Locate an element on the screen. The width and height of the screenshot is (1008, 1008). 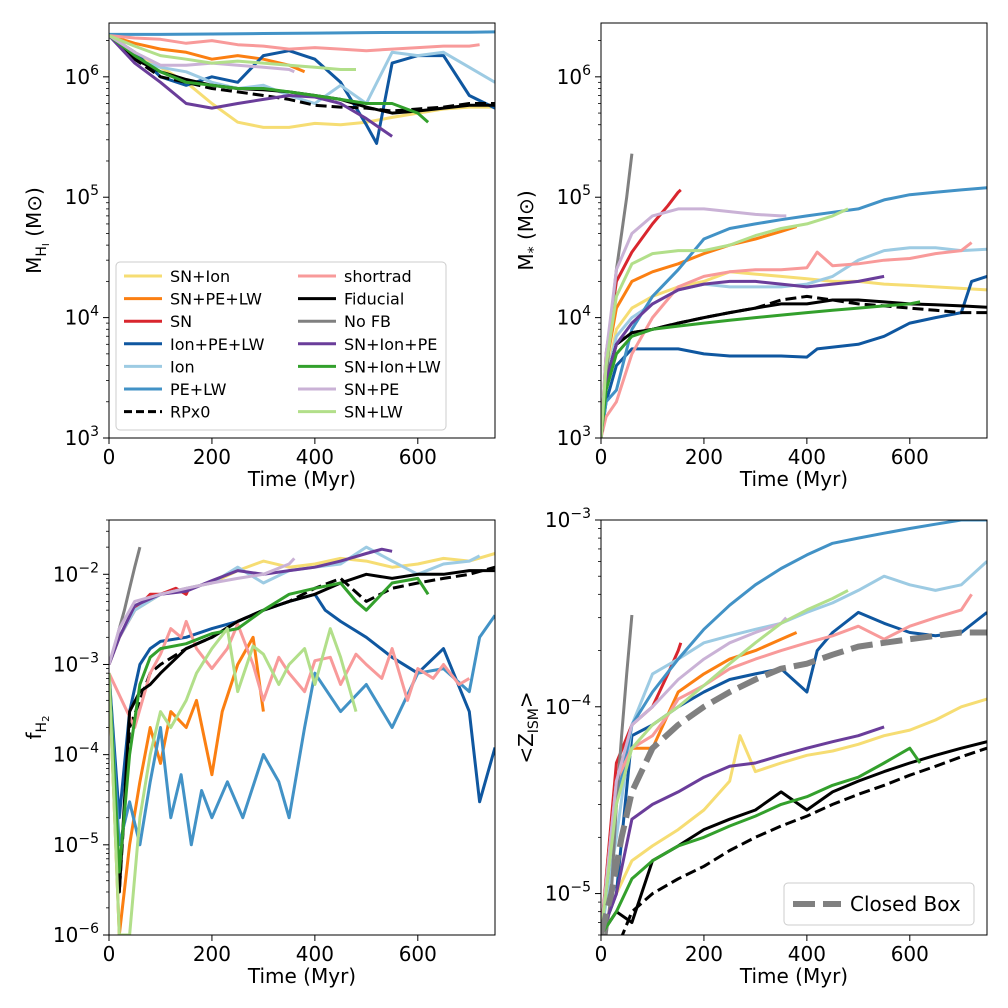
legend-panel-4: Closed Box is located at coordinates (879, 904).